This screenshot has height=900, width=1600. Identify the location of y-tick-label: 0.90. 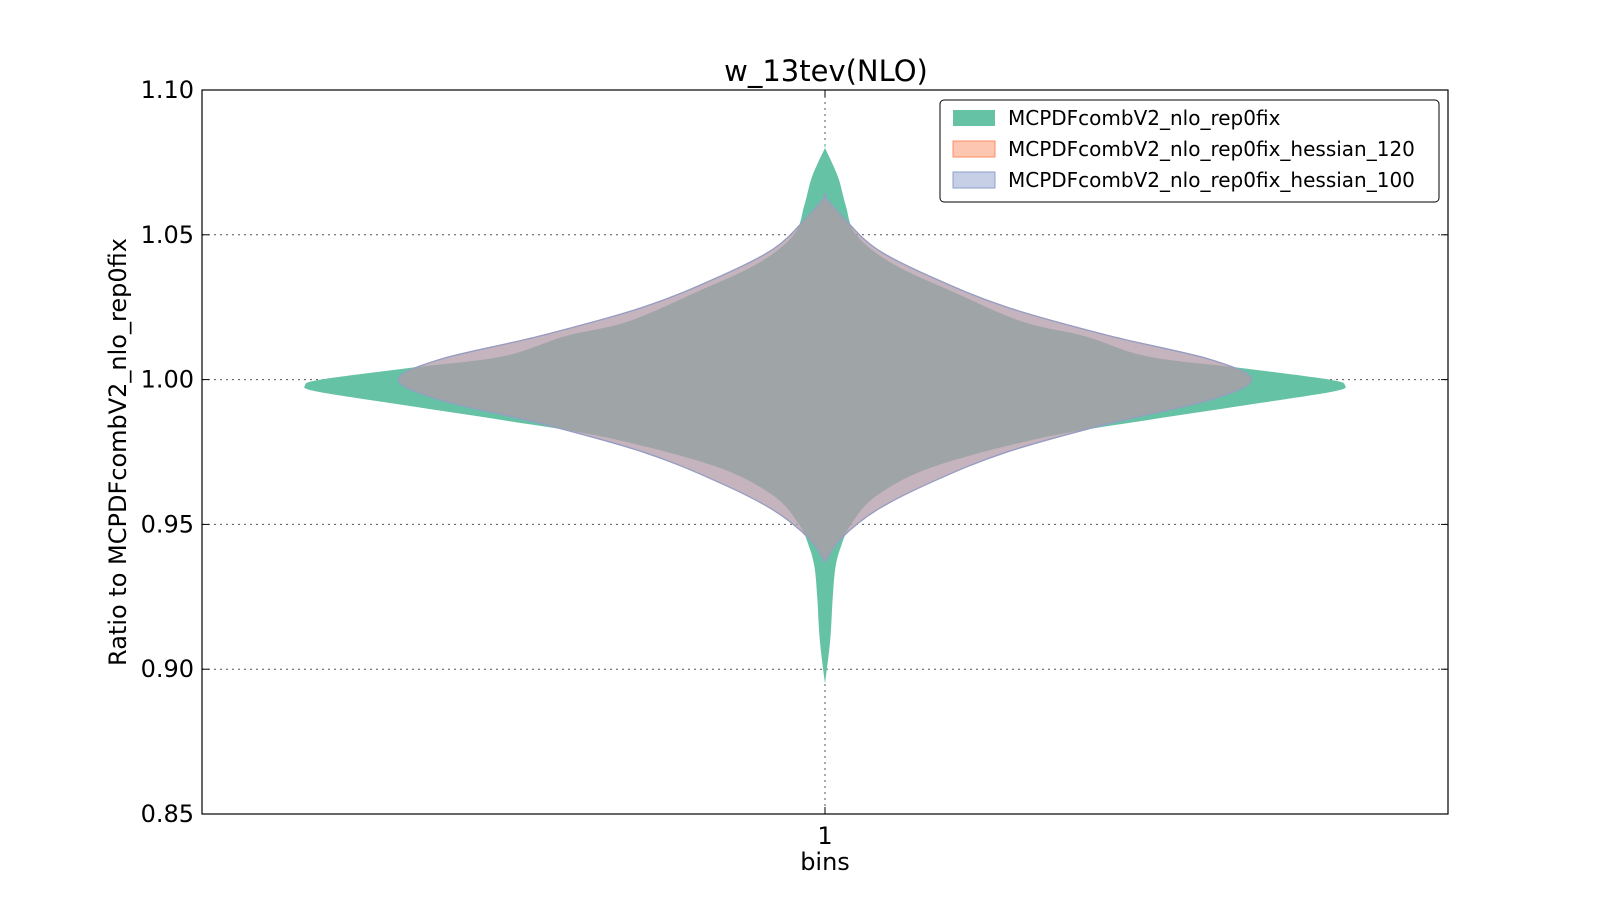
(167, 669).